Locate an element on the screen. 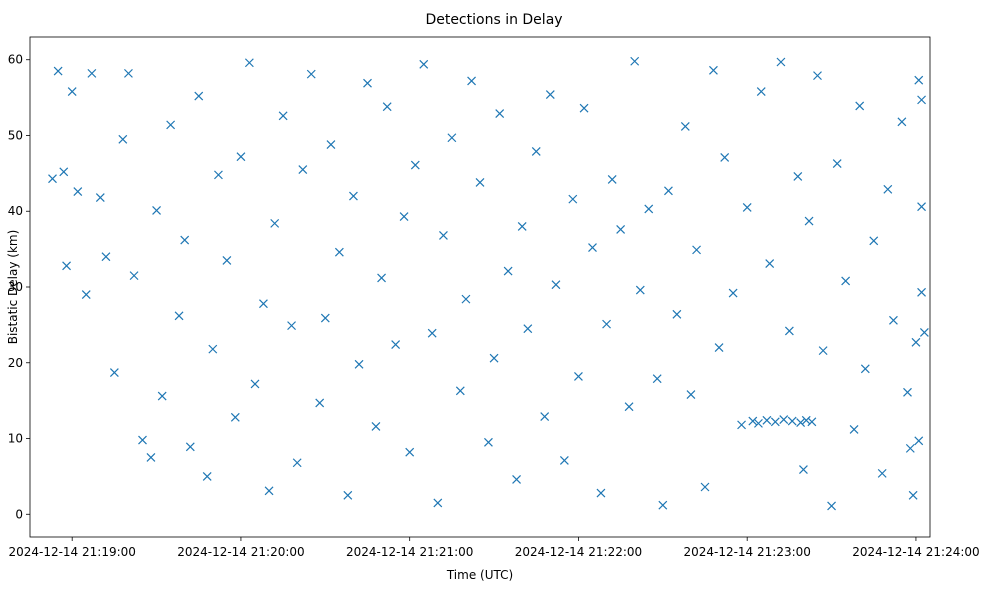 The height and width of the screenshot is (590, 987). y-axis-ticks: 0 10 20 30 40 50 60 is located at coordinates (19, 287).